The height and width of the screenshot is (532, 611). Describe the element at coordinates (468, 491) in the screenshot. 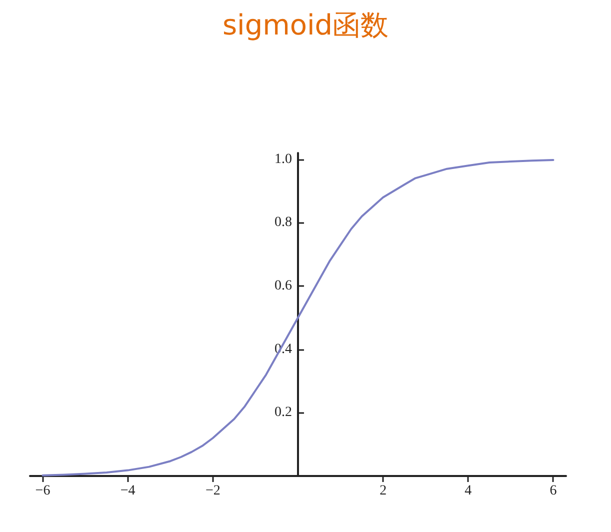

I see `x-tick-label: 4` at that location.